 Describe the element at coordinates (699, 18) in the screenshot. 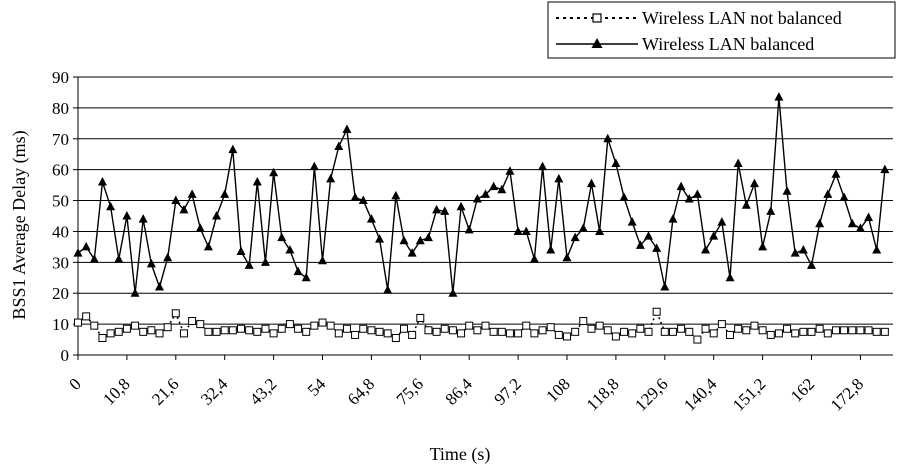

I see `legend-item-not-balanced: Wireless LAN not balanced` at that location.